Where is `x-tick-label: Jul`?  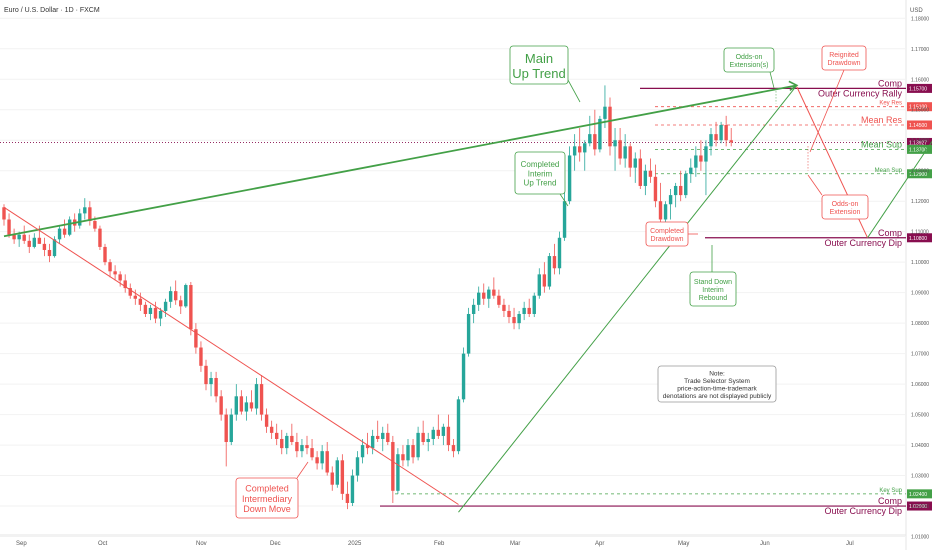 x-tick-label: Jul is located at coordinates (850, 544).